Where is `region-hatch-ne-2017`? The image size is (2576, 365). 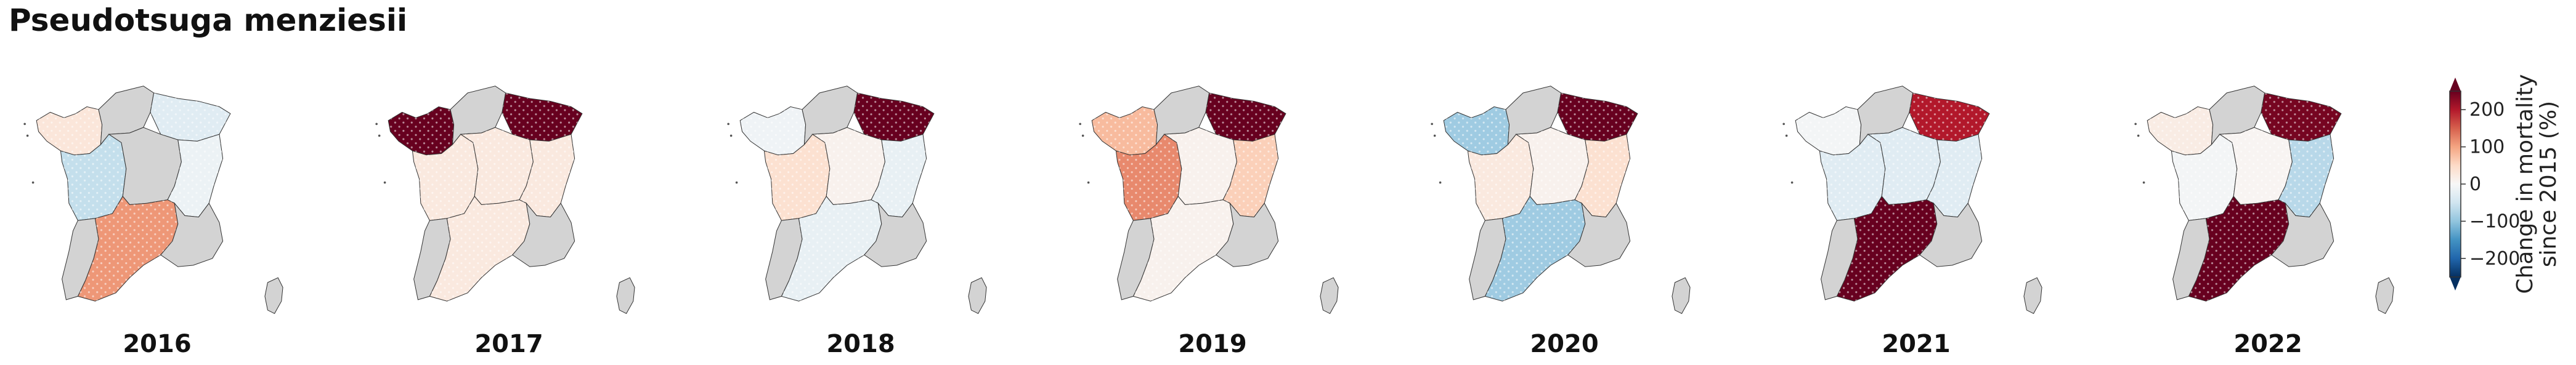
region-hatch-ne-2017 is located at coordinates (542, 117).